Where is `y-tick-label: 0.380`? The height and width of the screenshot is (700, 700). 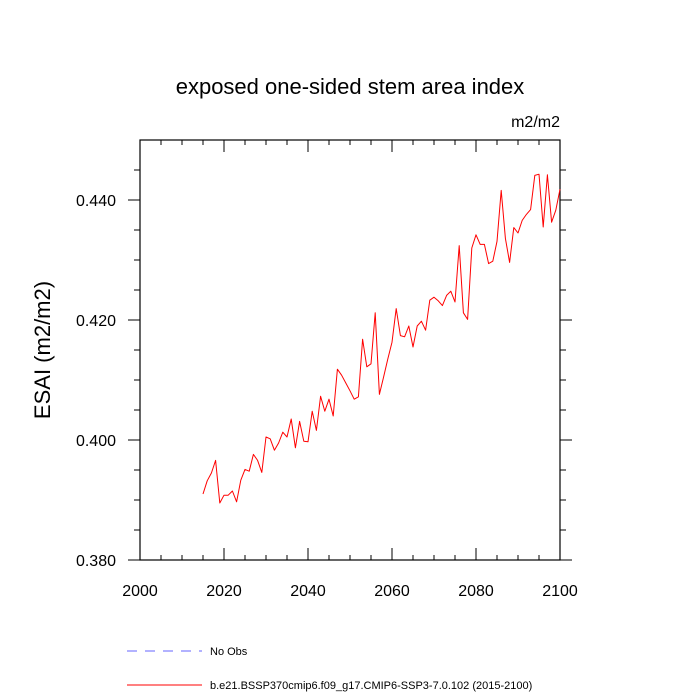
y-tick-label: 0.380 is located at coordinates (96, 561).